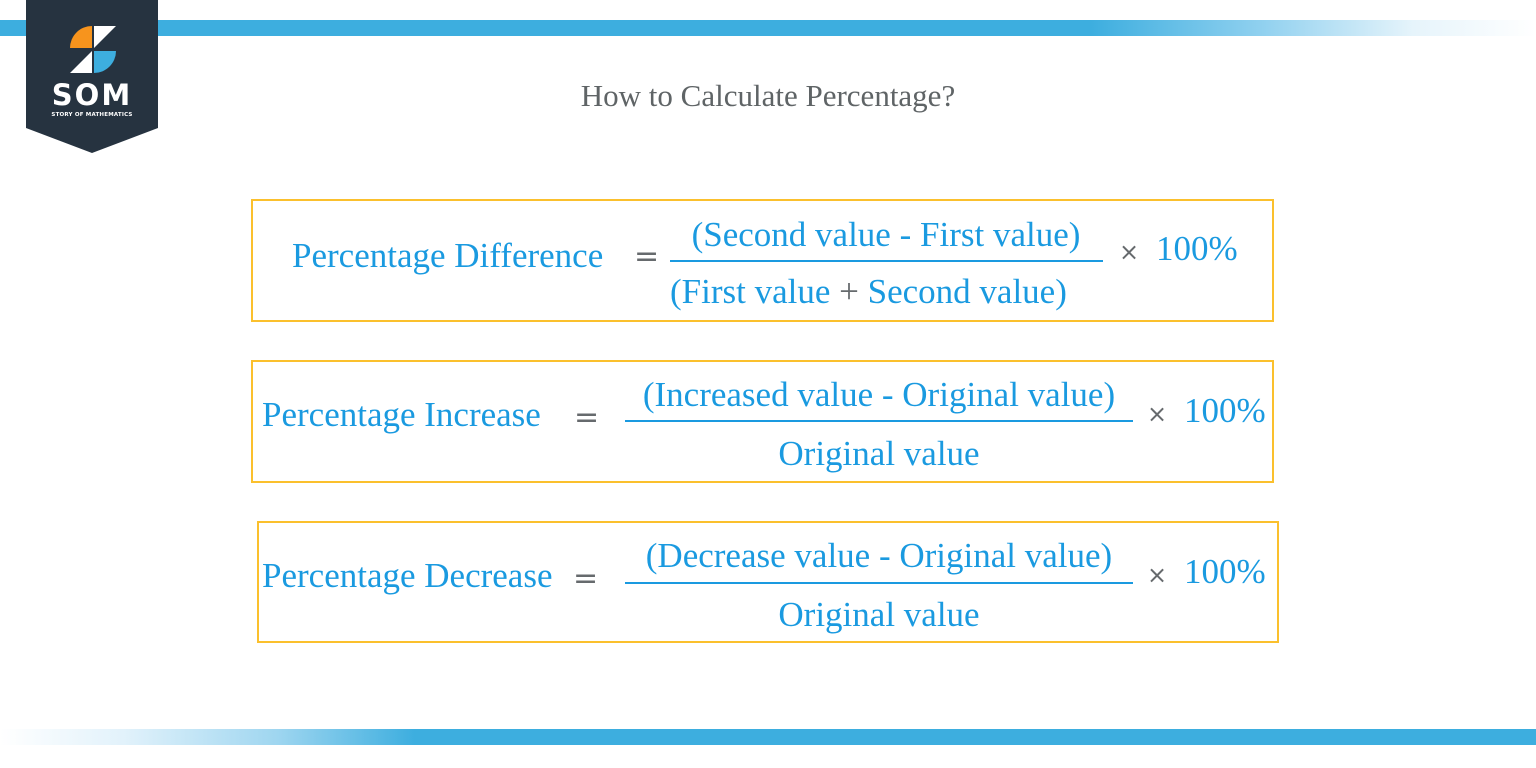 The width and height of the screenshot is (1536, 768). What do you see at coordinates (962, 291) in the screenshot?
I see `denominator-part: Second value)` at bounding box center [962, 291].